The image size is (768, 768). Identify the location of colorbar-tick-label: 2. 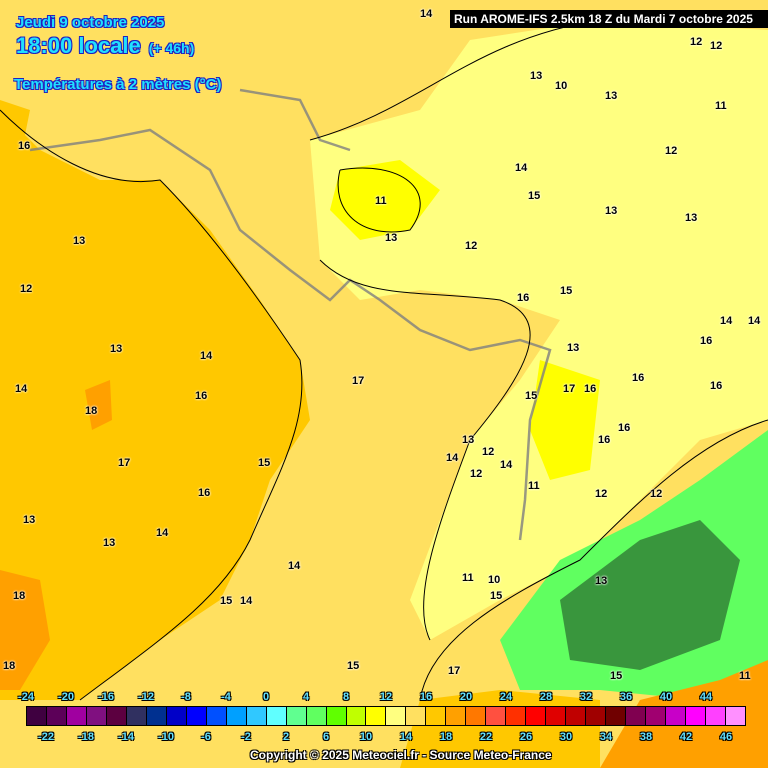
(286, 737).